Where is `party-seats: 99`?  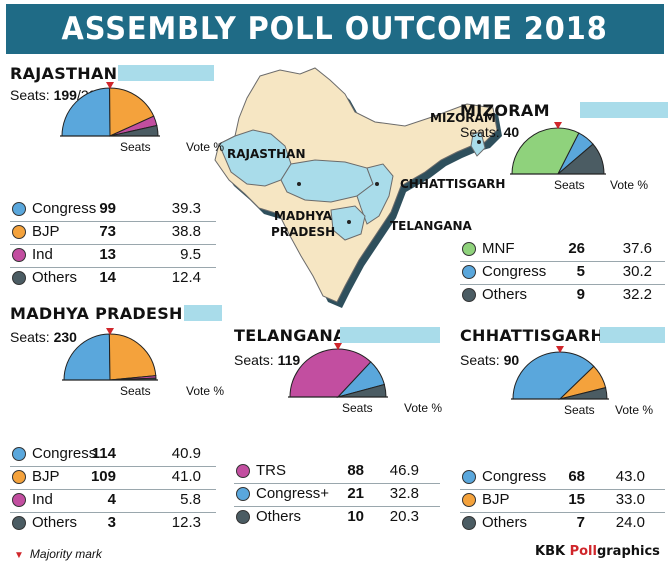
party-seats: 99 is located at coordinates (107, 208).